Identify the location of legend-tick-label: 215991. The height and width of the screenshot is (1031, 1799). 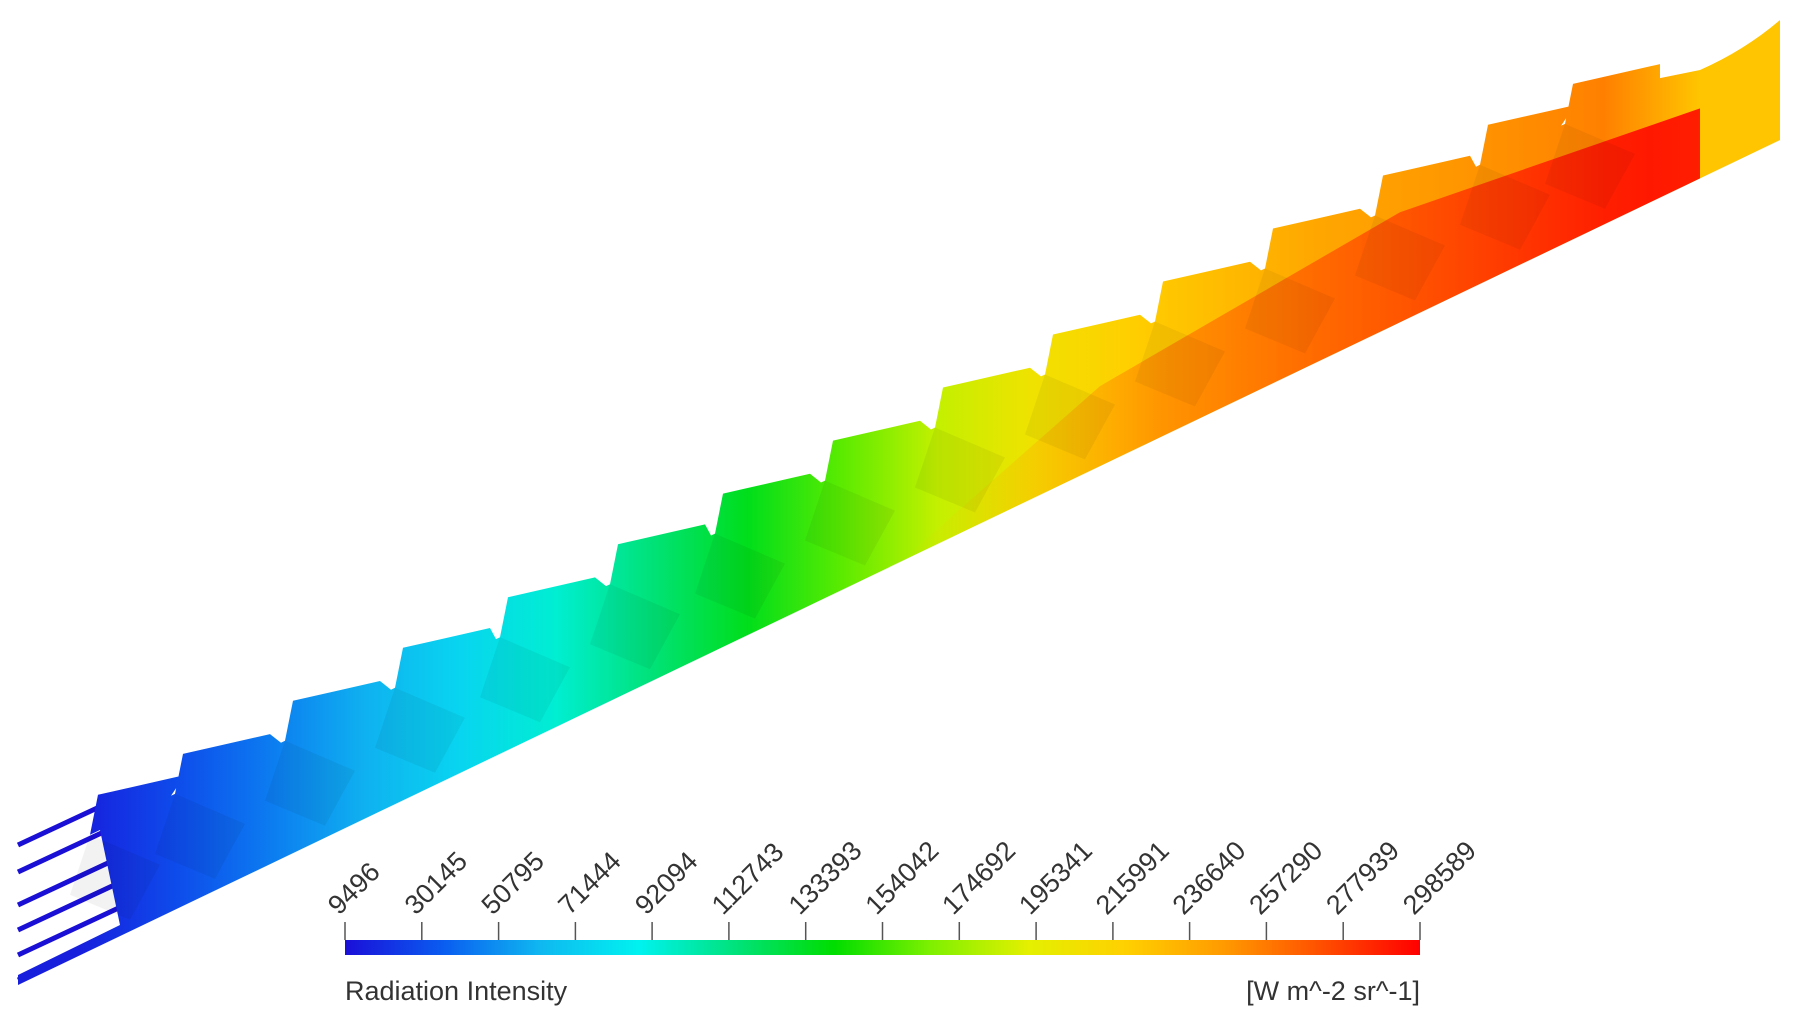
(1132, 877).